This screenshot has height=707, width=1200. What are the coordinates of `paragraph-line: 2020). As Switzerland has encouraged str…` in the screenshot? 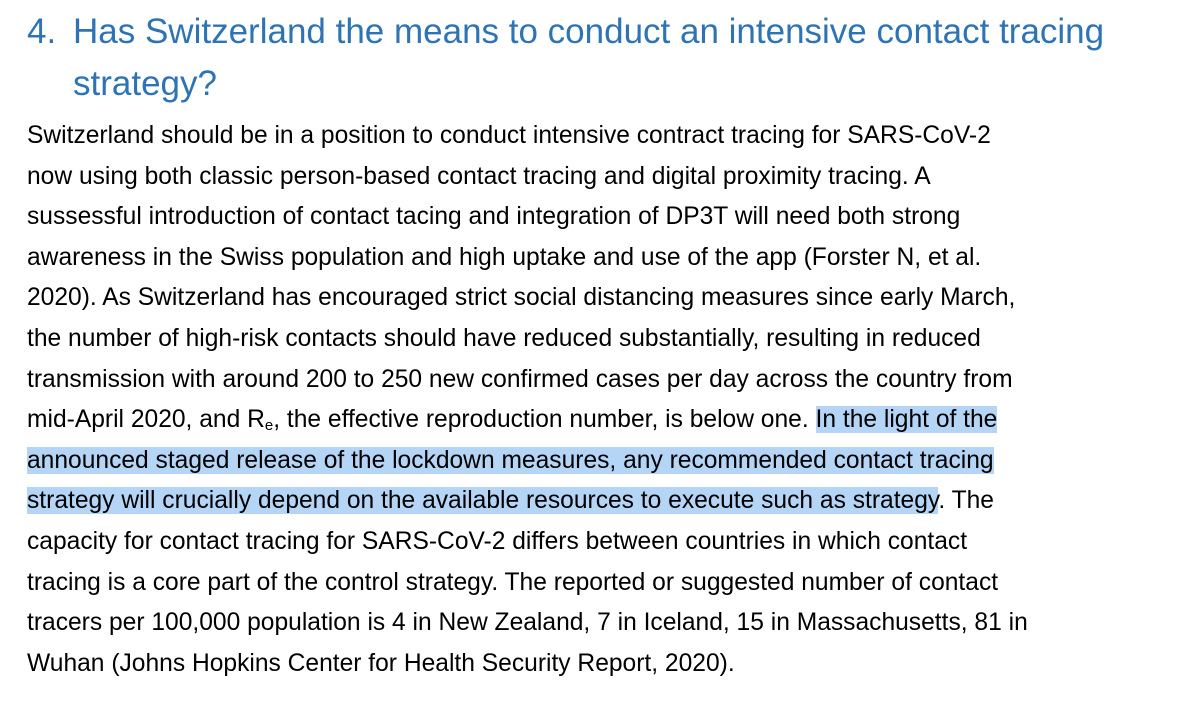 It's located at (521, 298).